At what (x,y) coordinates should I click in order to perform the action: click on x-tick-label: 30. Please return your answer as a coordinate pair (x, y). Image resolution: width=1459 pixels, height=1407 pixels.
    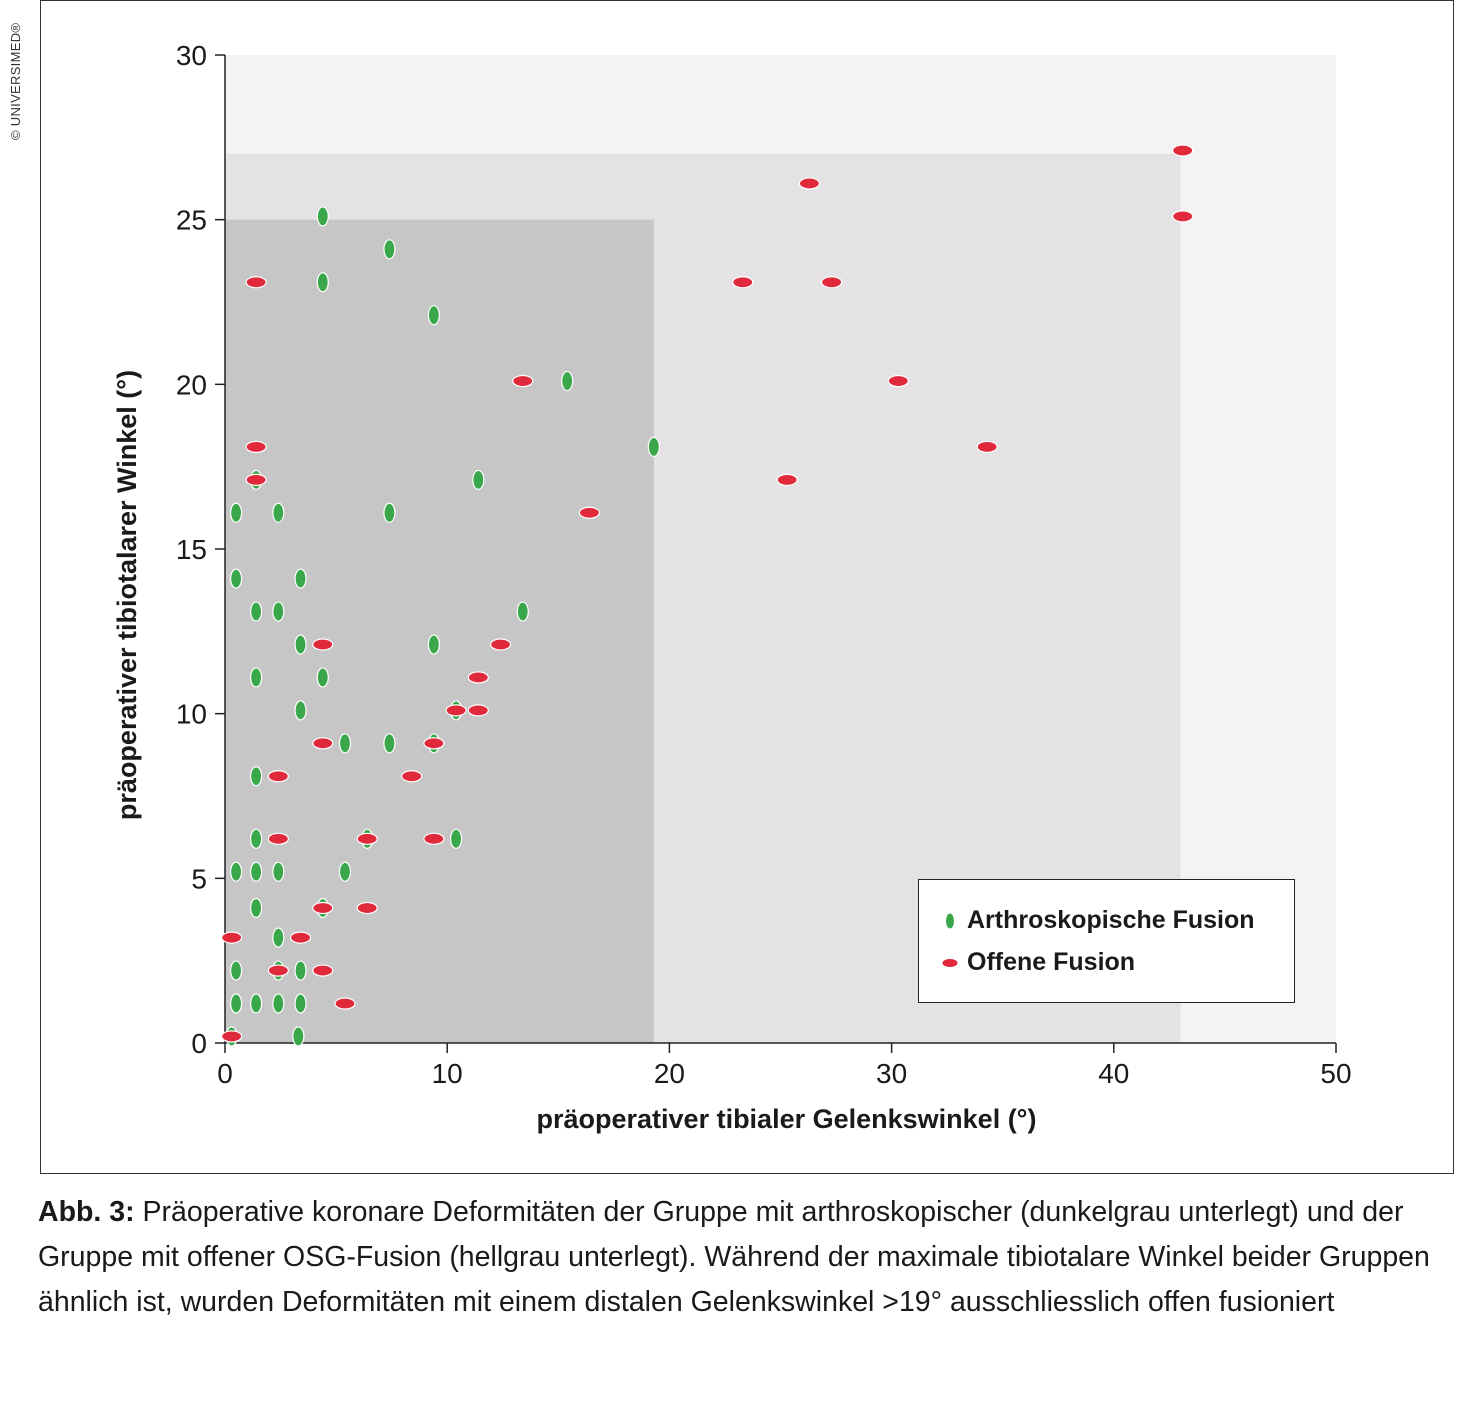
    Looking at the image, I should click on (891, 1073).